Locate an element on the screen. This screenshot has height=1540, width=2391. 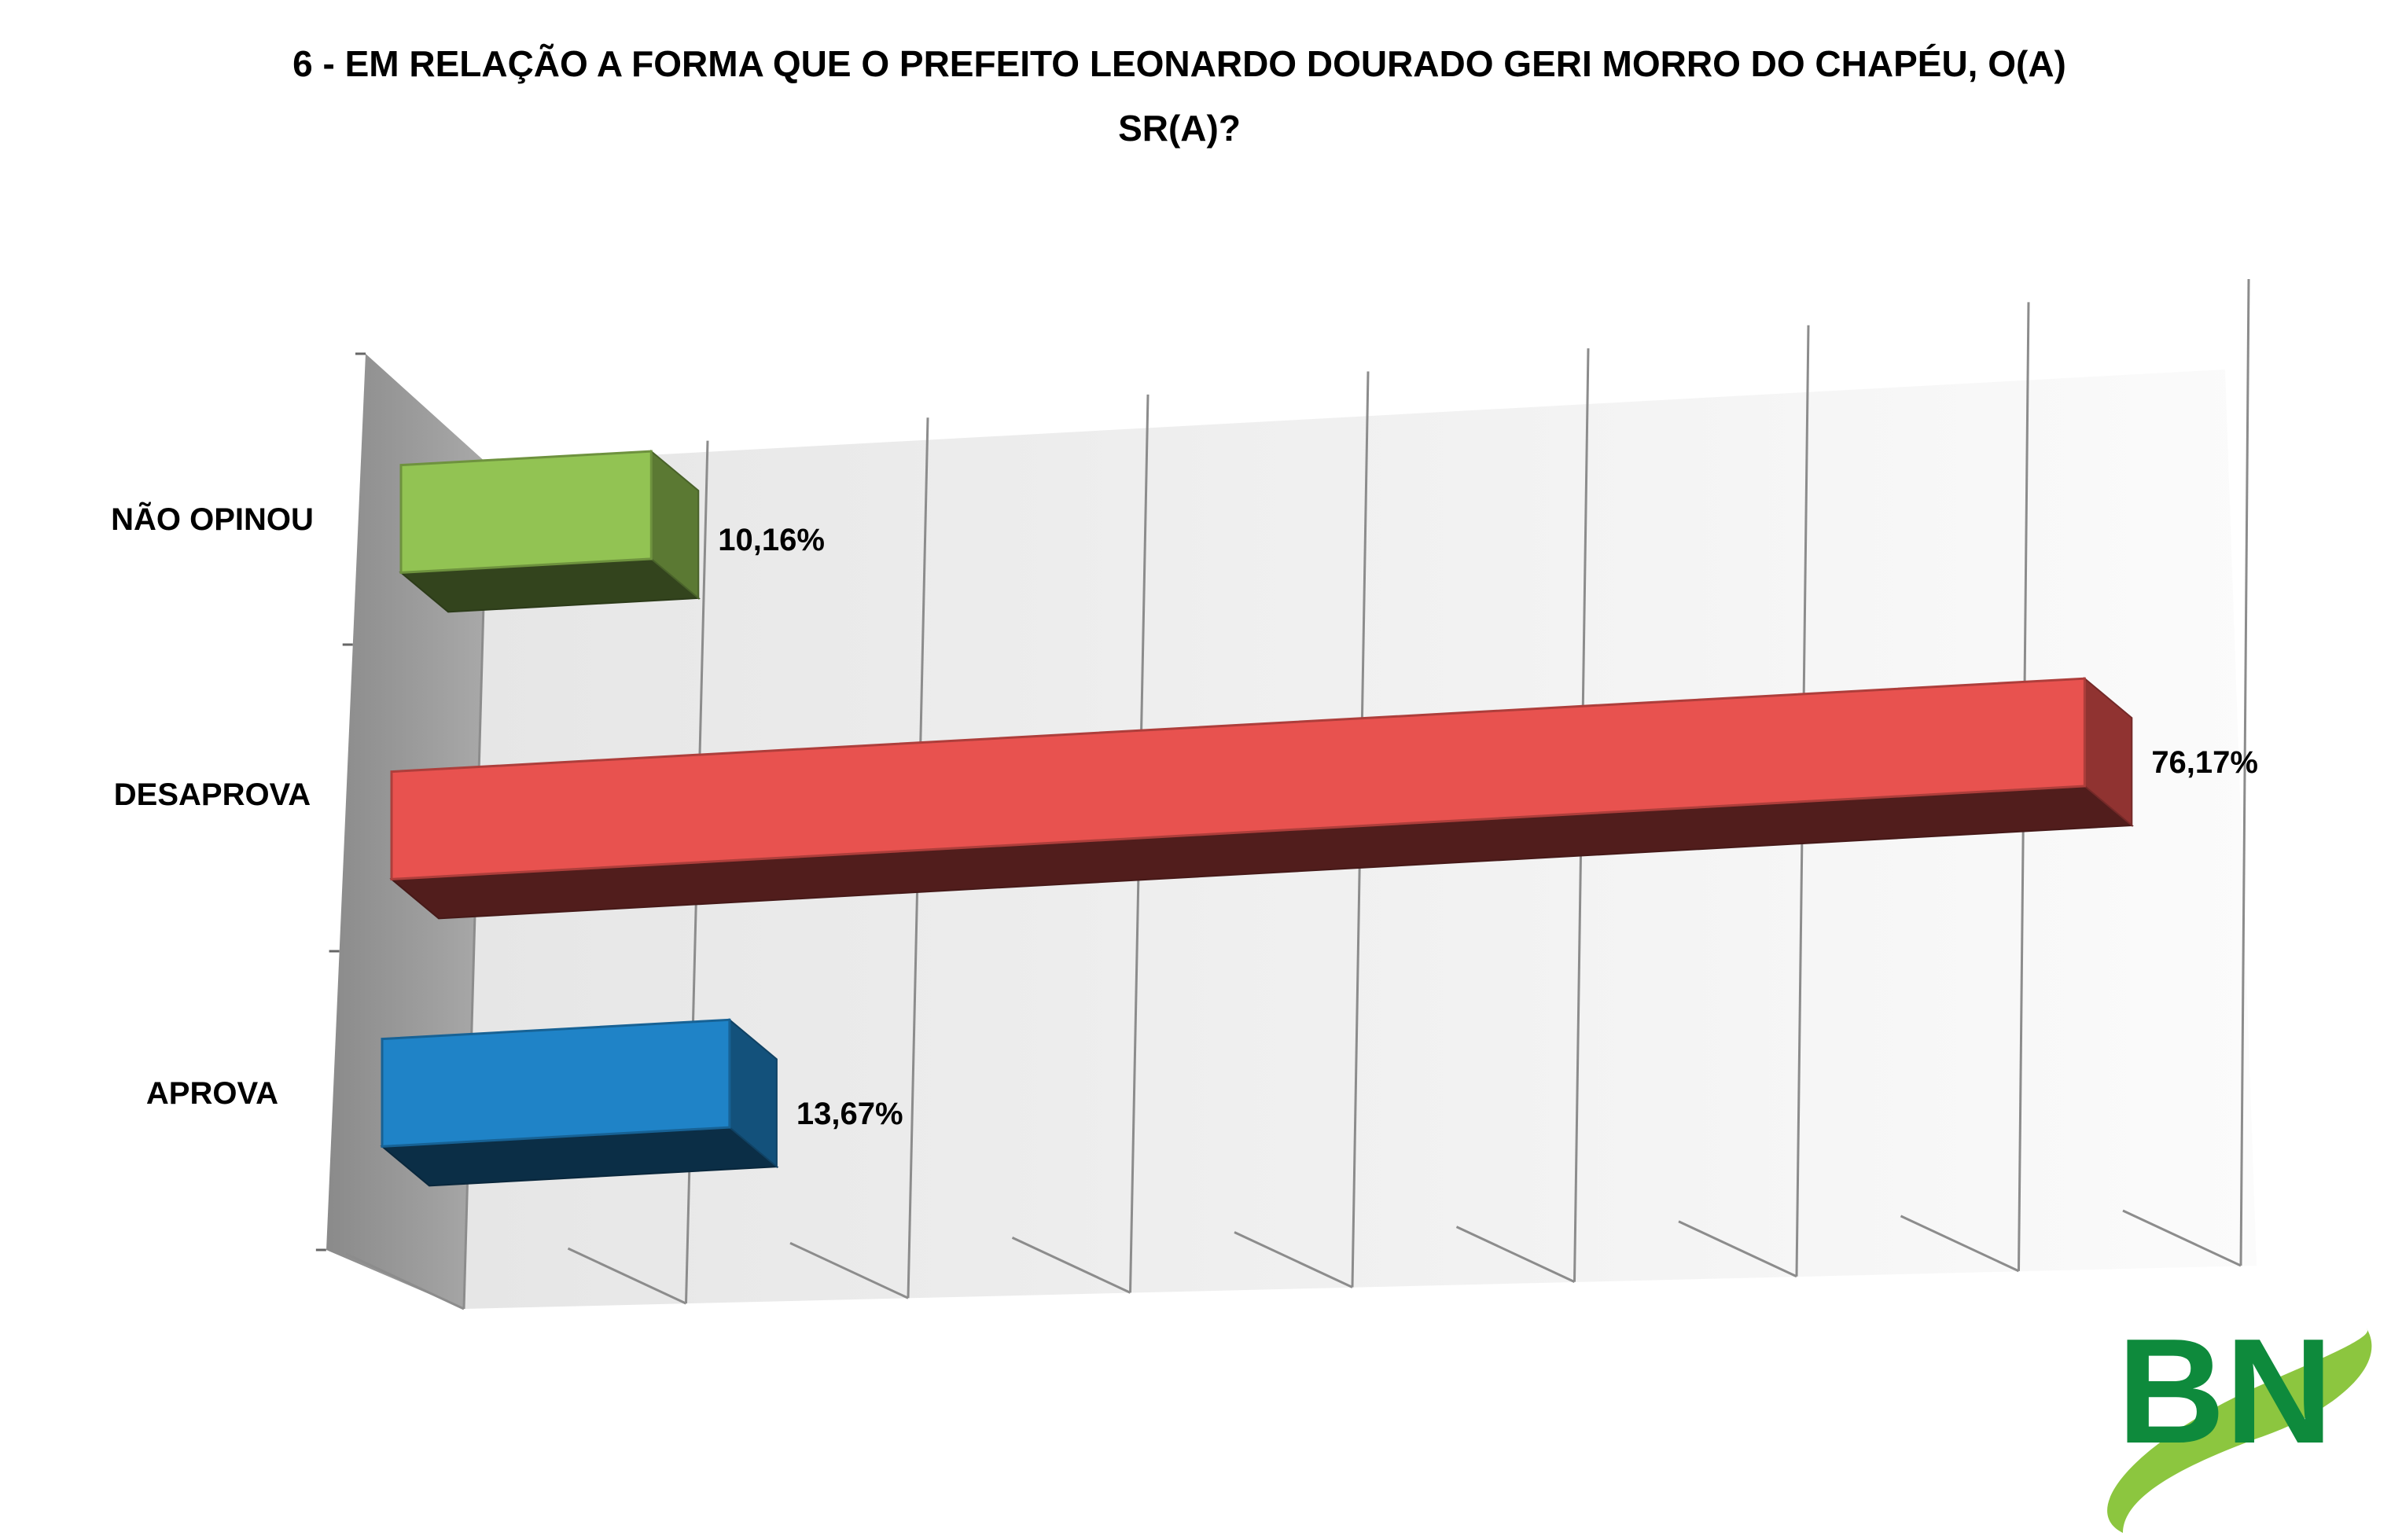
category-label: NÃO OPINOU is located at coordinates (212, 519).